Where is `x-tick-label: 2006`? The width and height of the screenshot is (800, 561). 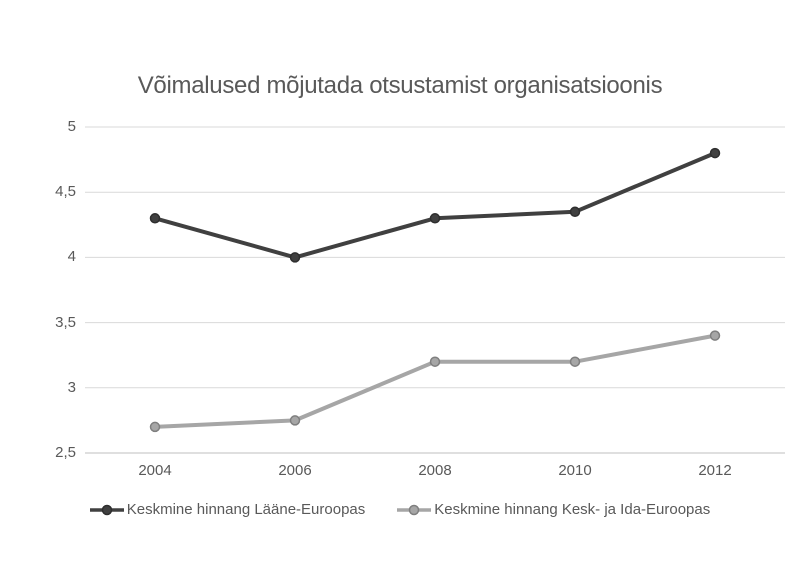
x-tick-label: 2006 is located at coordinates (295, 470).